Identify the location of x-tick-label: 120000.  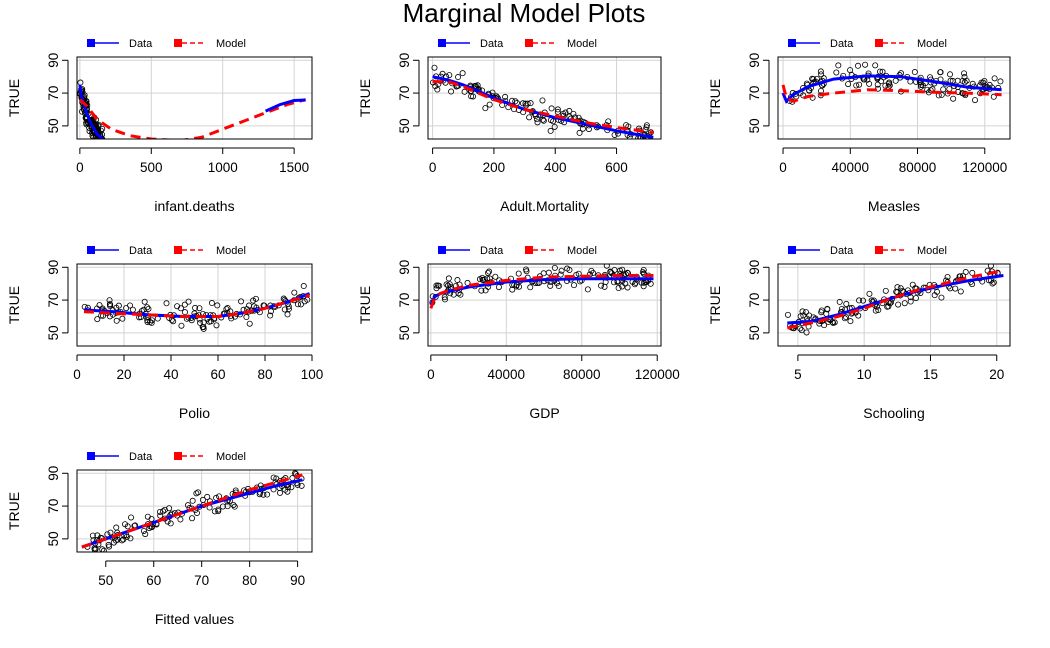
(657, 374).